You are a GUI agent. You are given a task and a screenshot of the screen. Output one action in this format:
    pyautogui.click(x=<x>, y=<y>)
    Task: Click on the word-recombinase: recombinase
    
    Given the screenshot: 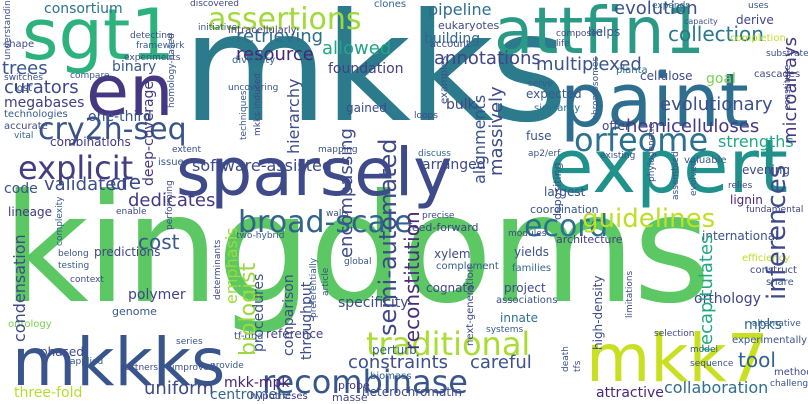 What is the action you would take?
    pyautogui.click(x=365, y=382)
    